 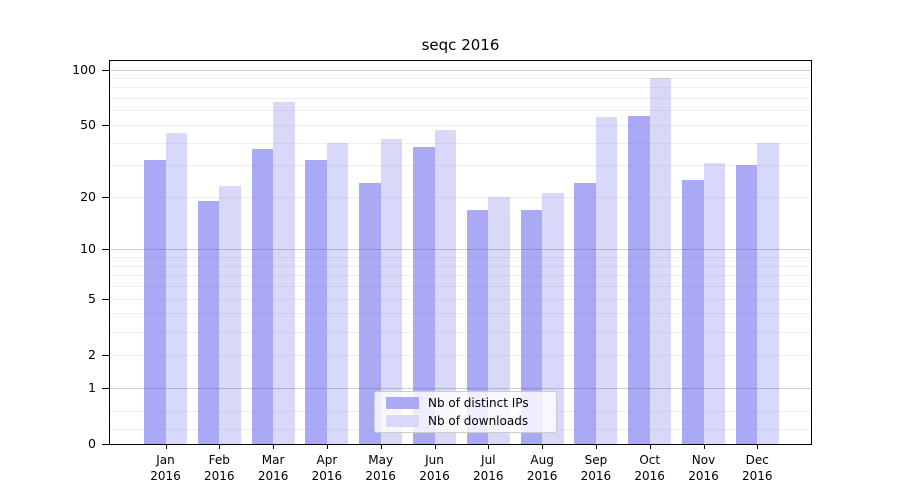 What do you see at coordinates (596, 468) in the screenshot?
I see `x-axis-label-sep: Sep 2016` at bounding box center [596, 468].